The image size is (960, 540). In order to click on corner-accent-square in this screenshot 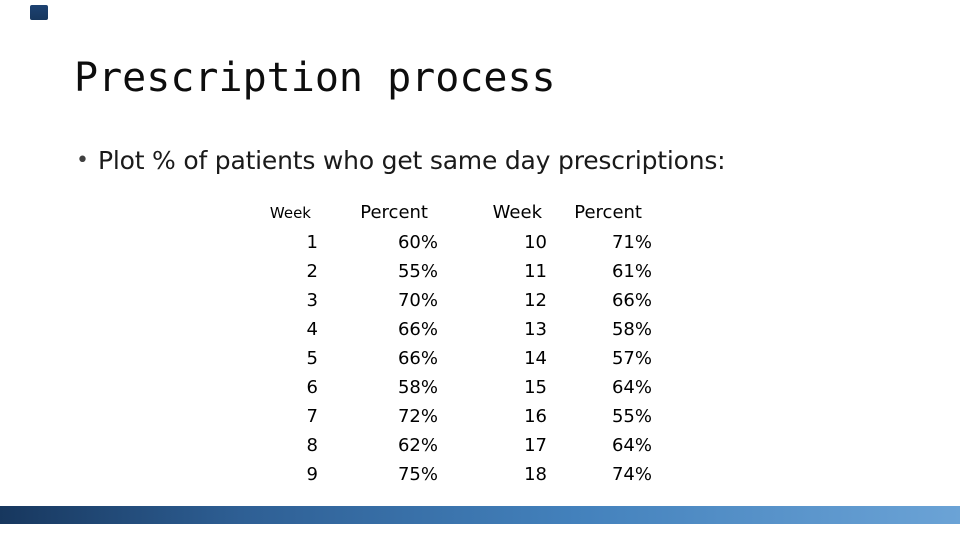, I will do `click(39, 12)`.